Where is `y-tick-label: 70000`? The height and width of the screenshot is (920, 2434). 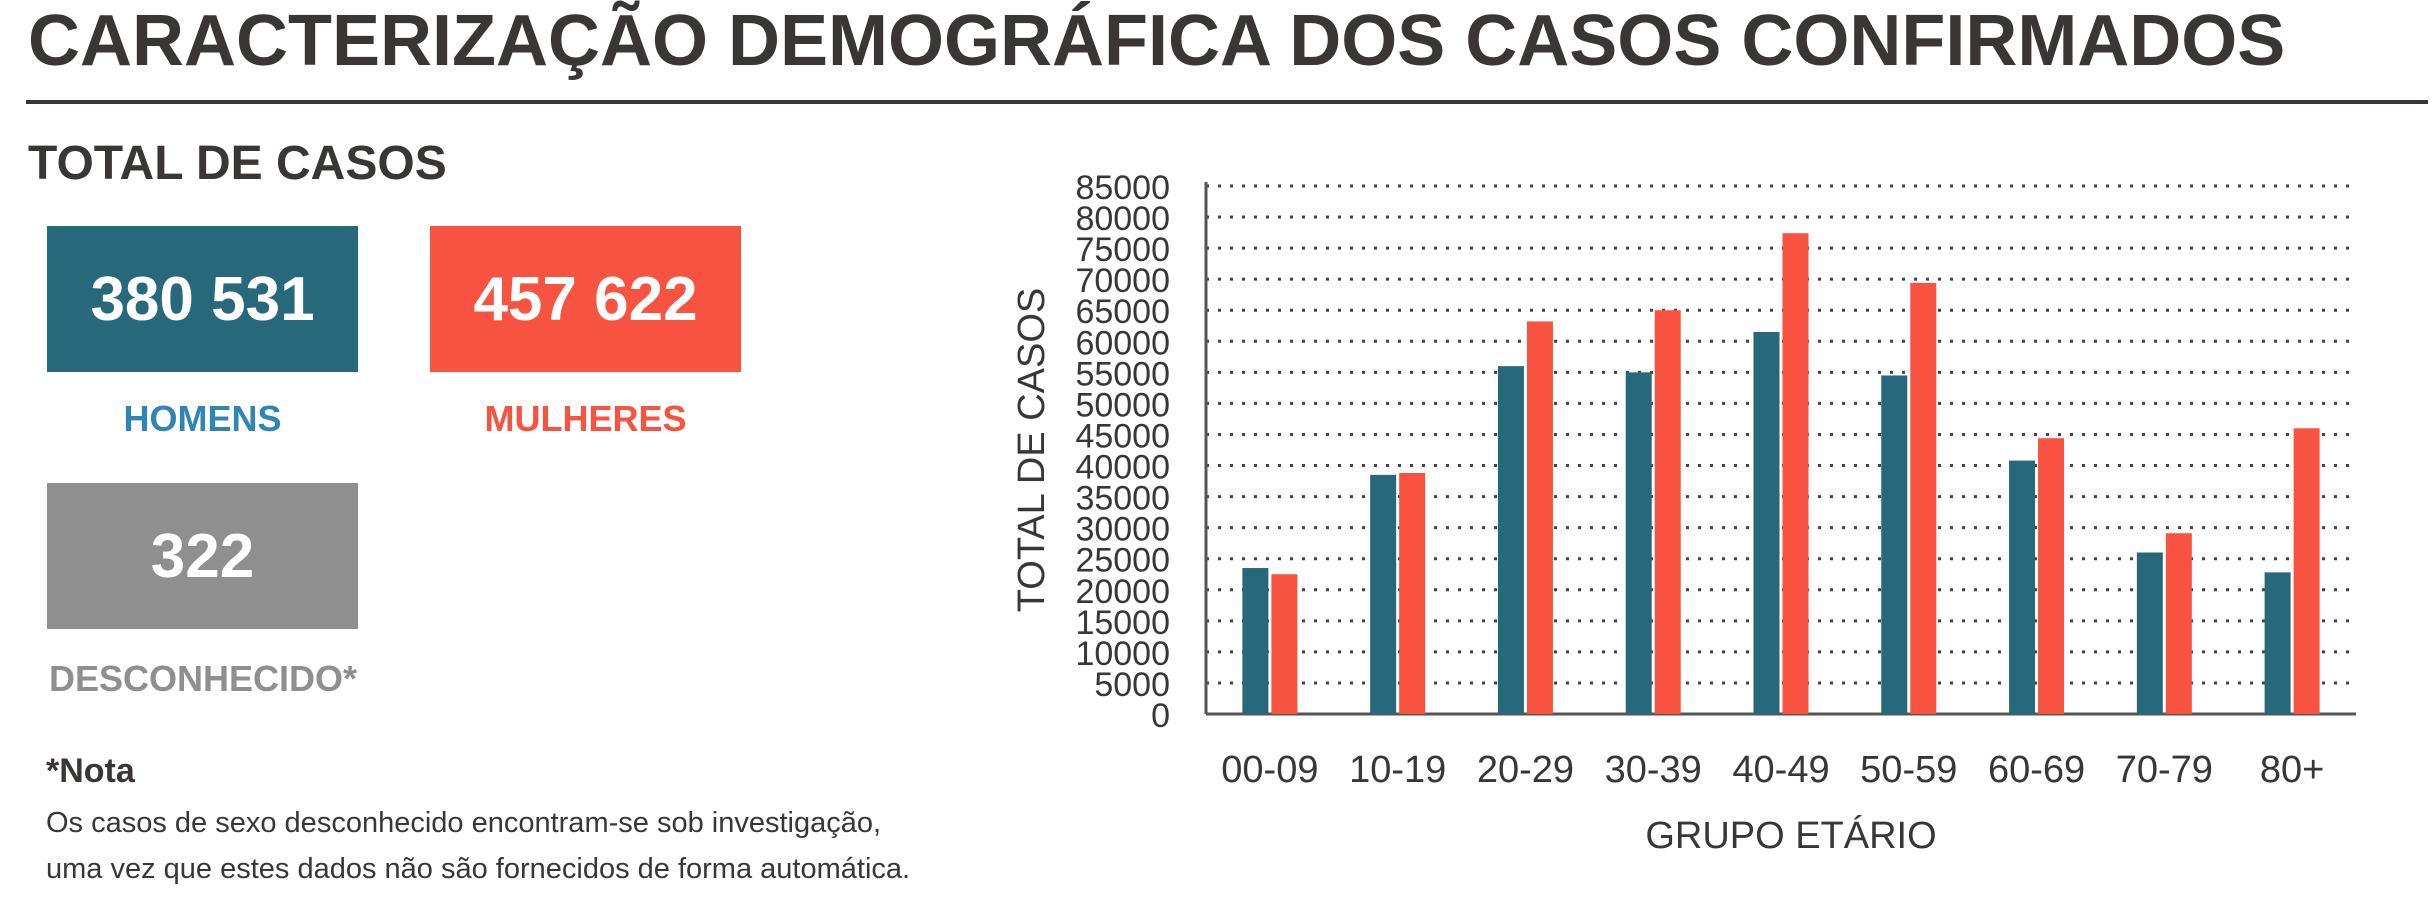
y-tick-label: 70000 is located at coordinates (1122, 281).